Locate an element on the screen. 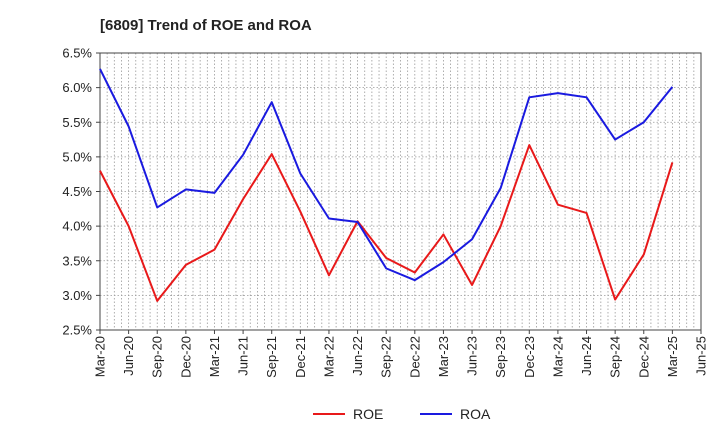 The image size is (720, 445). x-tick-label: Dec-23 is located at coordinates (529, 357).